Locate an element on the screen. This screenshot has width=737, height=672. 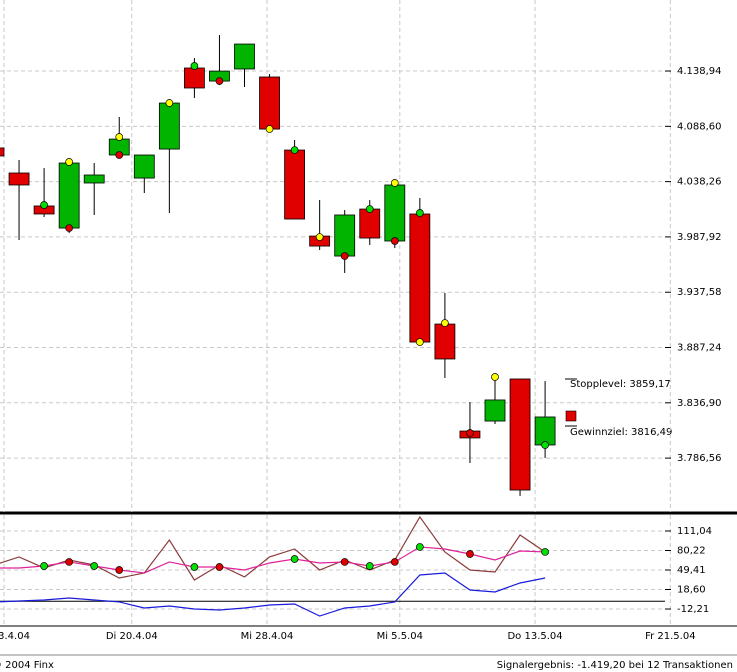
x-tick-label: Do 13.5.04 is located at coordinates (534, 636).